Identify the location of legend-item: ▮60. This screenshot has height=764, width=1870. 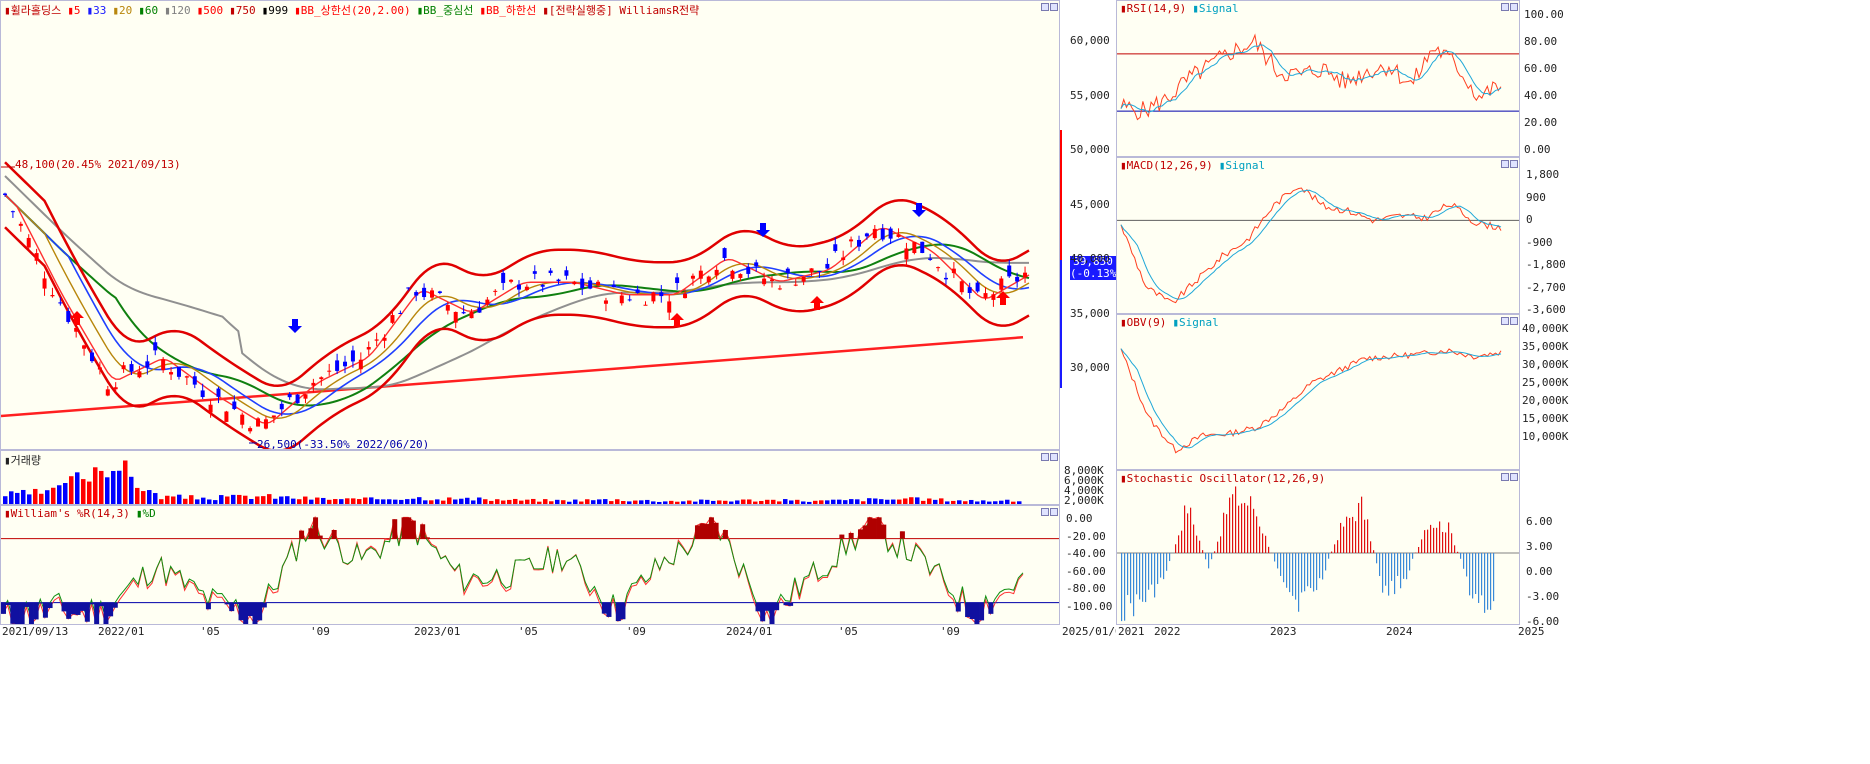
(148, 10).